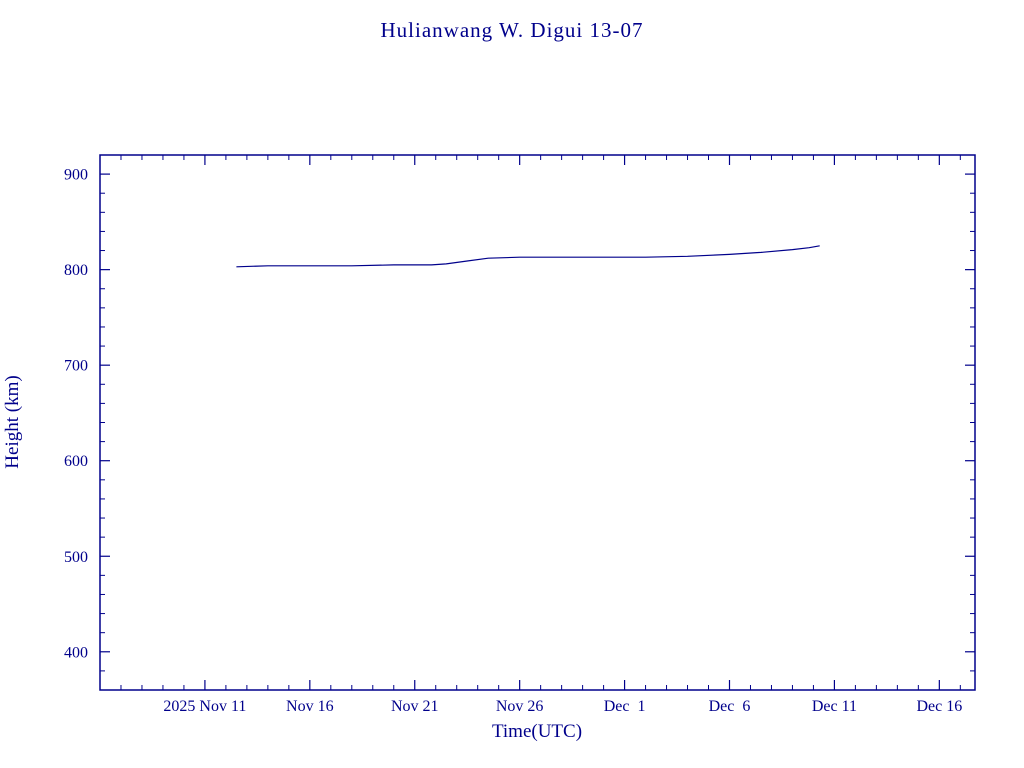 The width and height of the screenshot is (1024, 768). Describe the element at coordinates (834, 706) in the screenshot. I see `x-tick-label: Dec 11` at that location.